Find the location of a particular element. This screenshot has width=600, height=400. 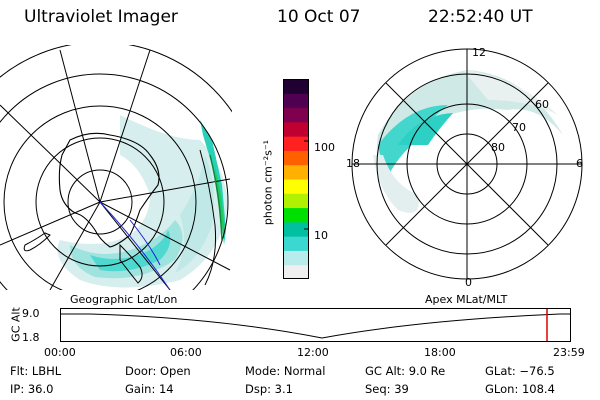

info-gain: Gain: 14 is located at coordinates (149, 389).